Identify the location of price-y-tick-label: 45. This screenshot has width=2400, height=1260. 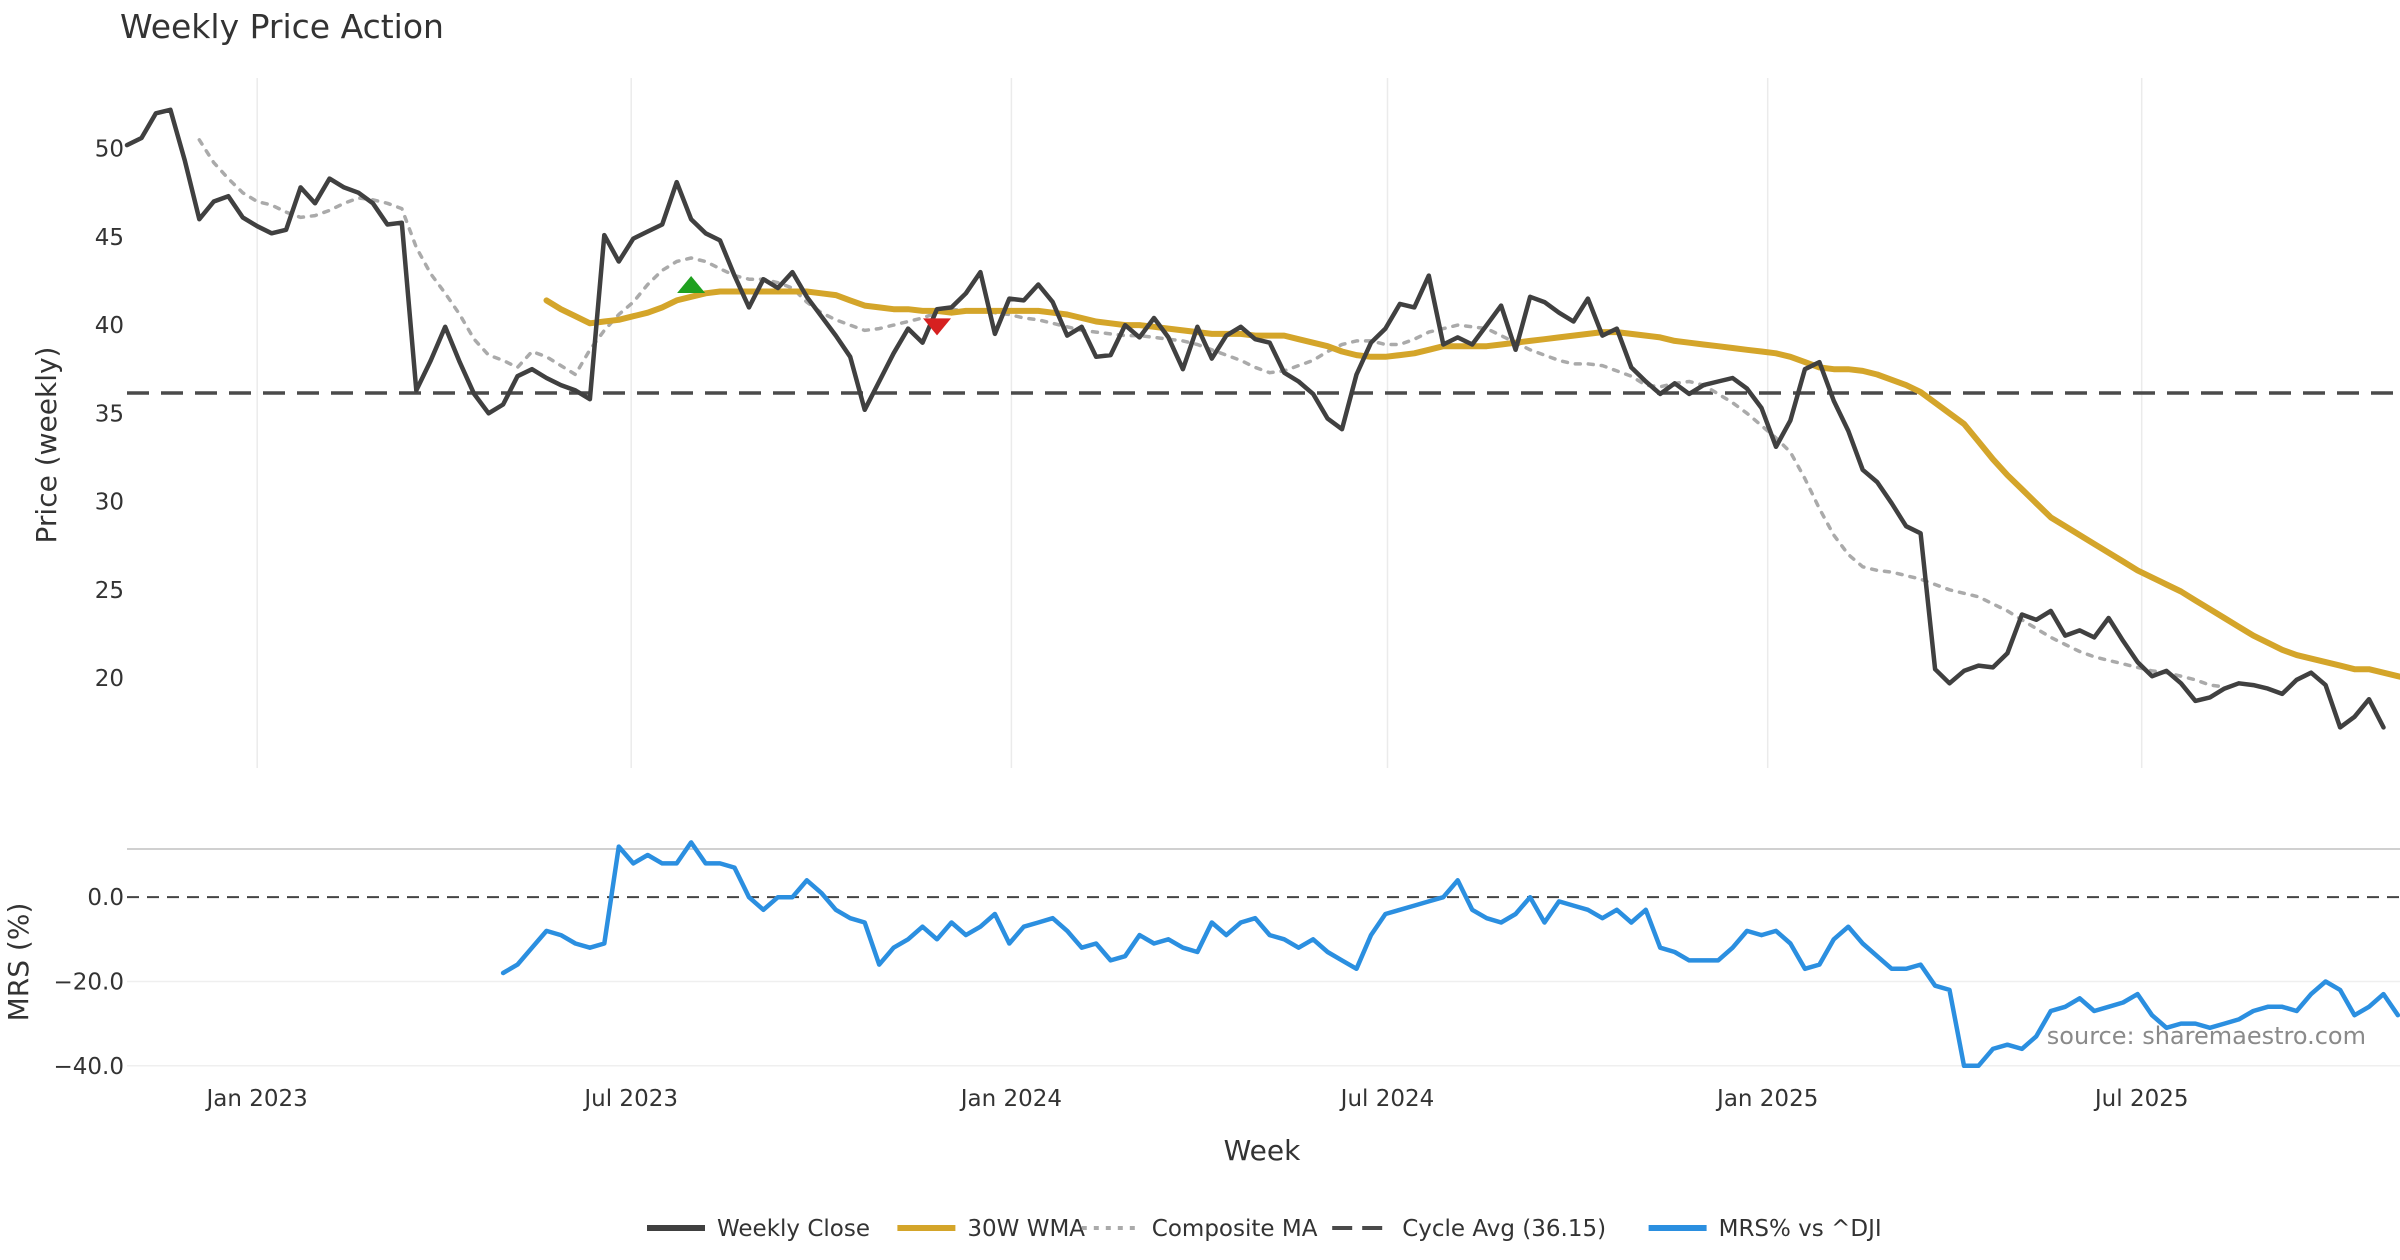
(109, 238).